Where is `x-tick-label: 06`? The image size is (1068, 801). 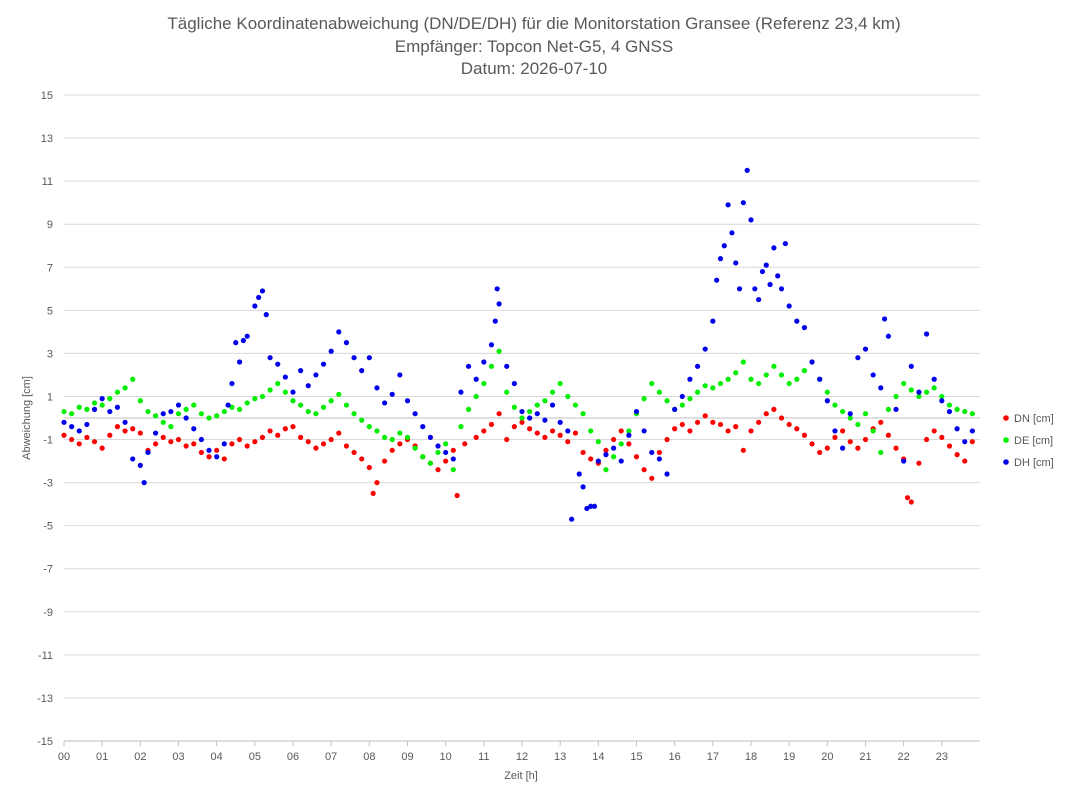 x-tick-label: 06 is located at coordinates (293, 757).